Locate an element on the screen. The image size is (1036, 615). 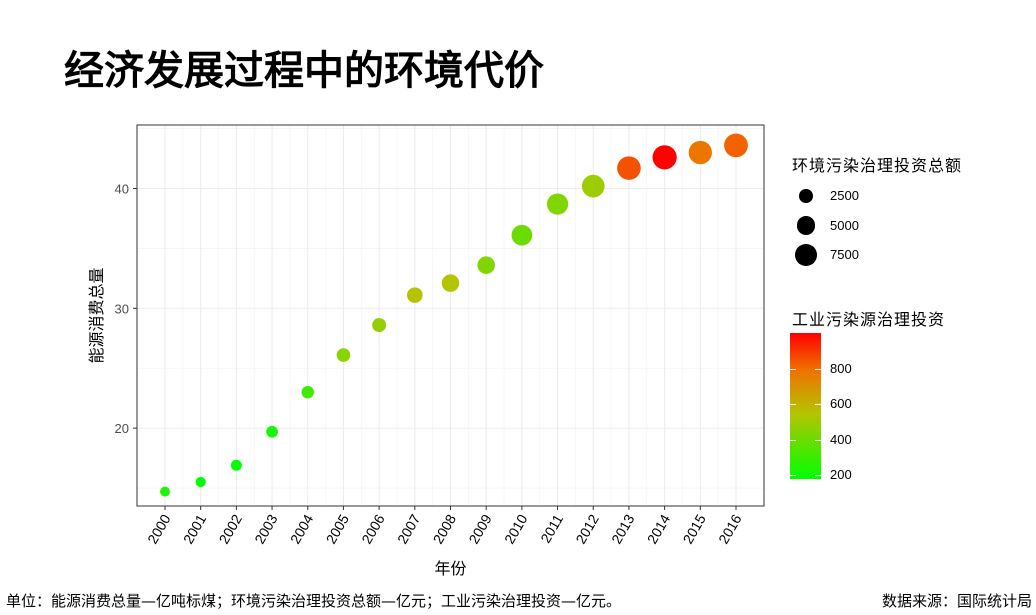
x-tick-label: 2013 is located at coordinates (623, 528).